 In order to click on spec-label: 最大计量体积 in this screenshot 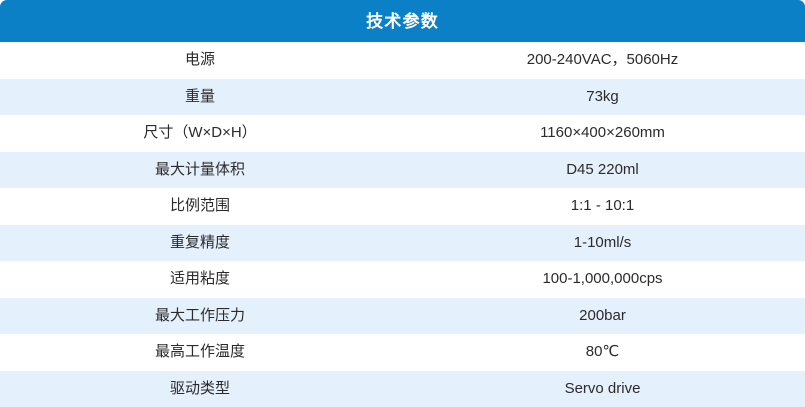, I will do `click(199, 169)`.